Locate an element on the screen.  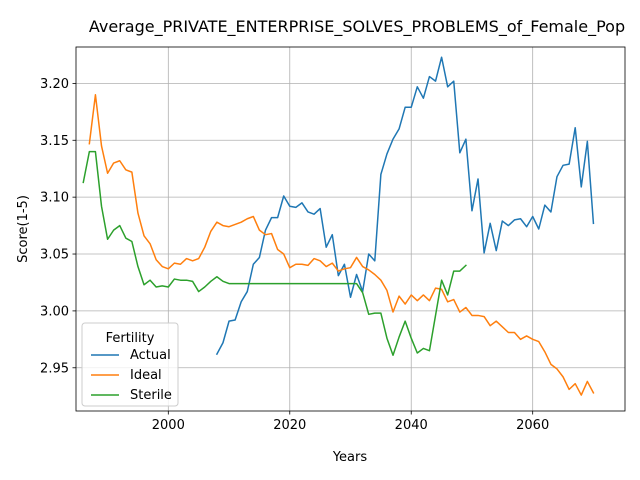
legend-items: Actual Ideal Sterile is located at coordinates (131, 375).